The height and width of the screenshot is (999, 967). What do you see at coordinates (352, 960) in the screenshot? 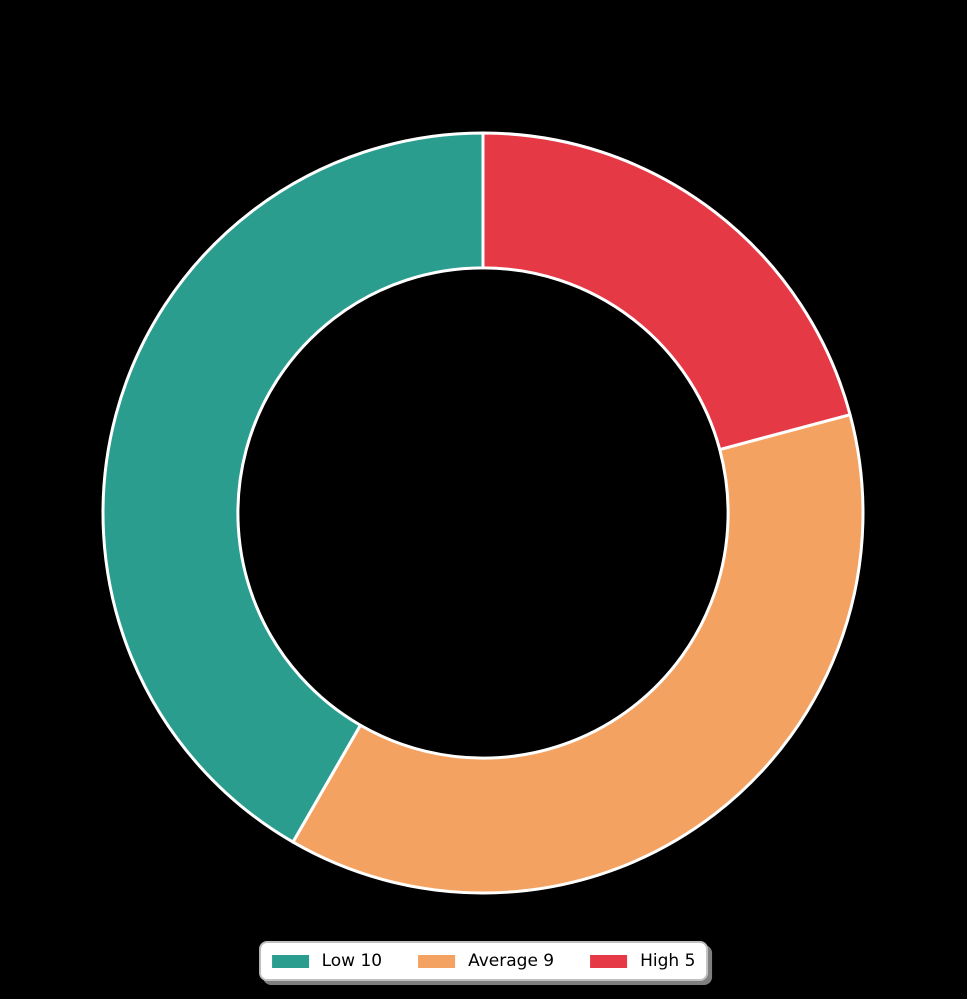
I see `legend-label-low: Low 10` at bounding box center [352, 960].